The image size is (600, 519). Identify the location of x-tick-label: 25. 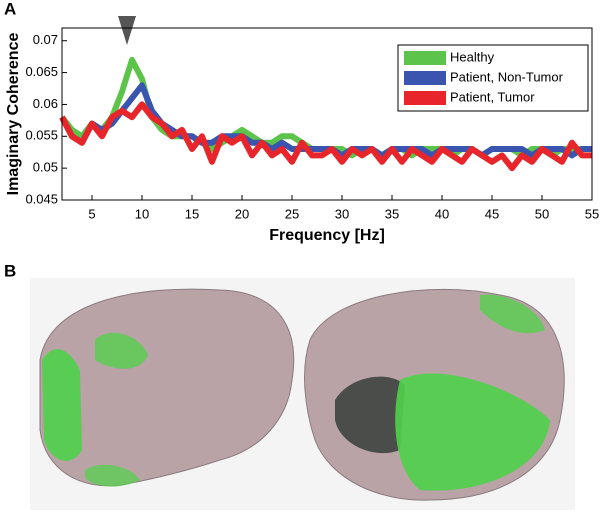
(292, 213).